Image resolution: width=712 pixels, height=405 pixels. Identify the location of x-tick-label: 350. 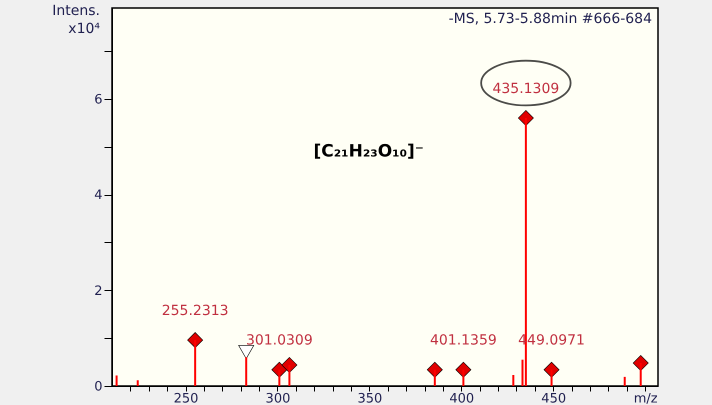
(369, 398).